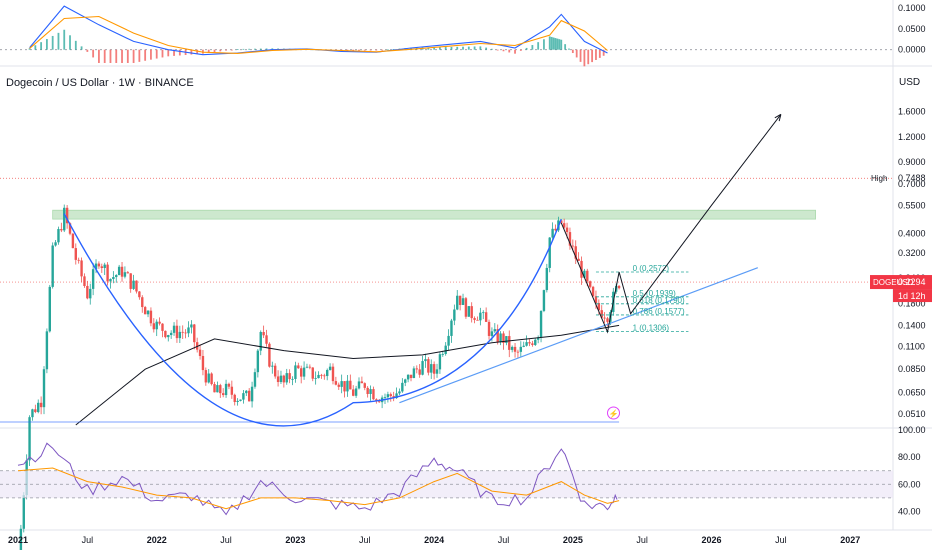  Describe the element at coordinates (100, 83) in the screenshot. I see `symbol-title: Dogecoin / US Dollar · 1W · BINANCE` at that location.